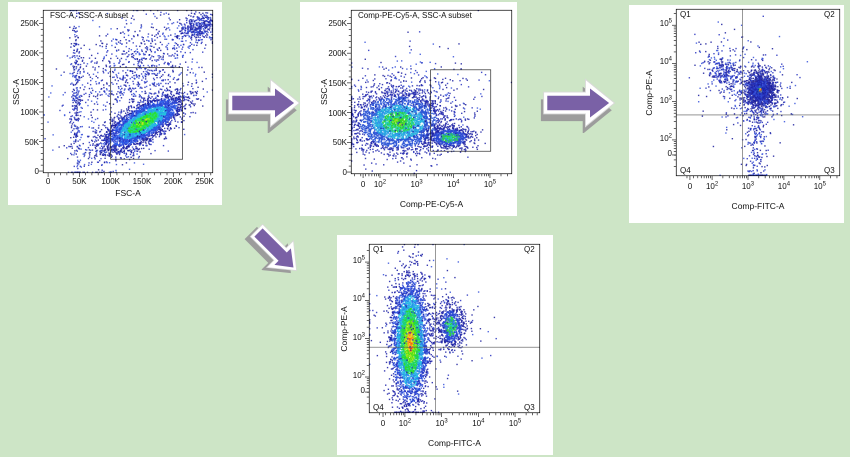 Image resolution: width=850 pixels, height=457 pixels. What do you see at coordinates (142, 181) in the screenshot?
I see `x-tick-label: 150K` at bounding box center [142, 181].